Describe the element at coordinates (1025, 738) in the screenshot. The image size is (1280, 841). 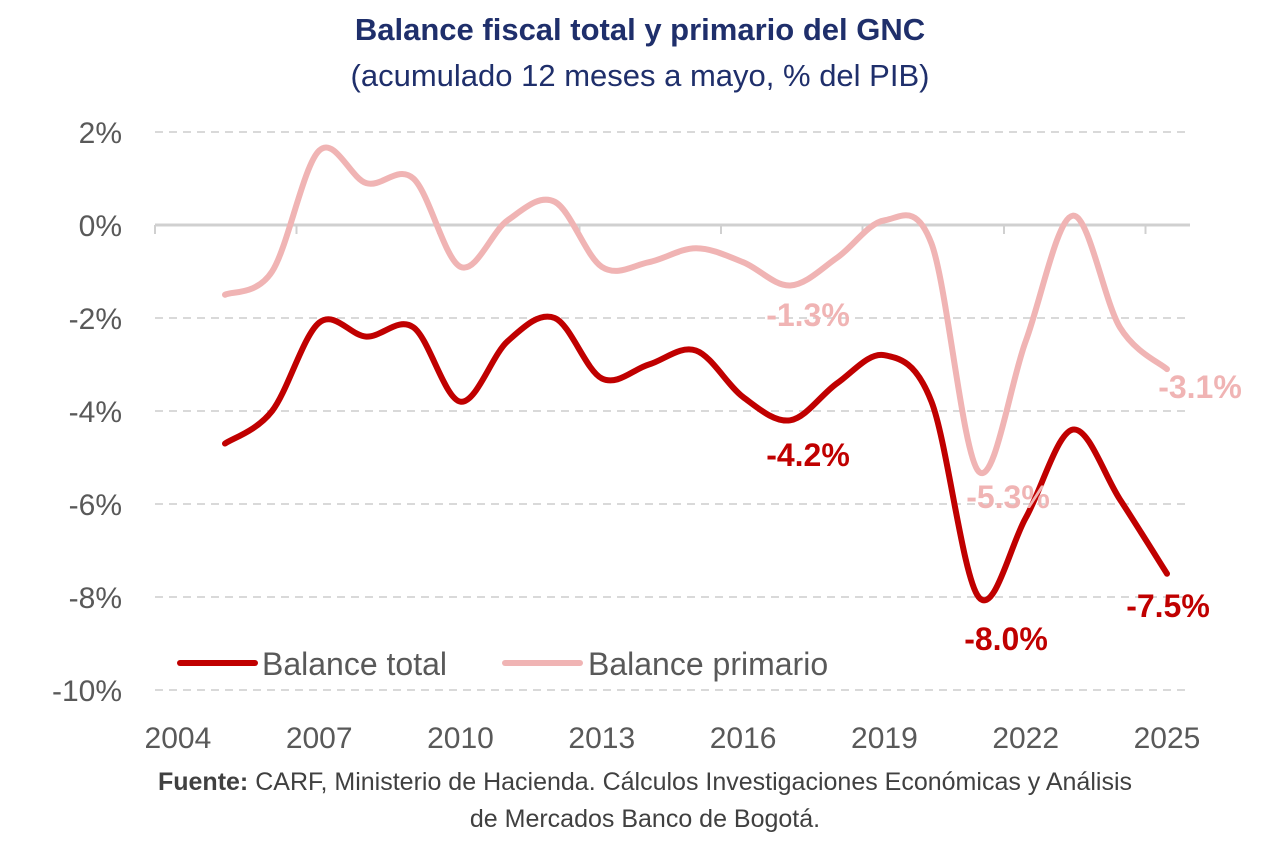
I see `x-tick-label: 2022` at that location.